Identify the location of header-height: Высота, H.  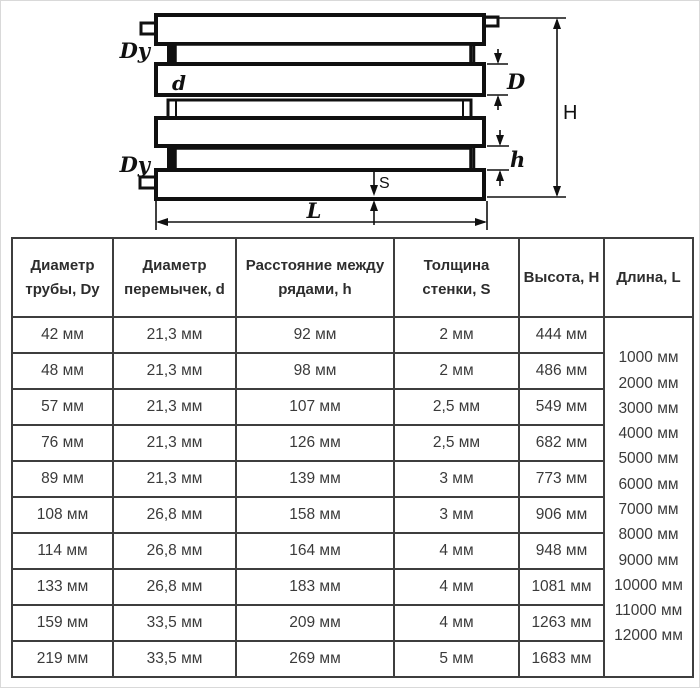
(561, 277).